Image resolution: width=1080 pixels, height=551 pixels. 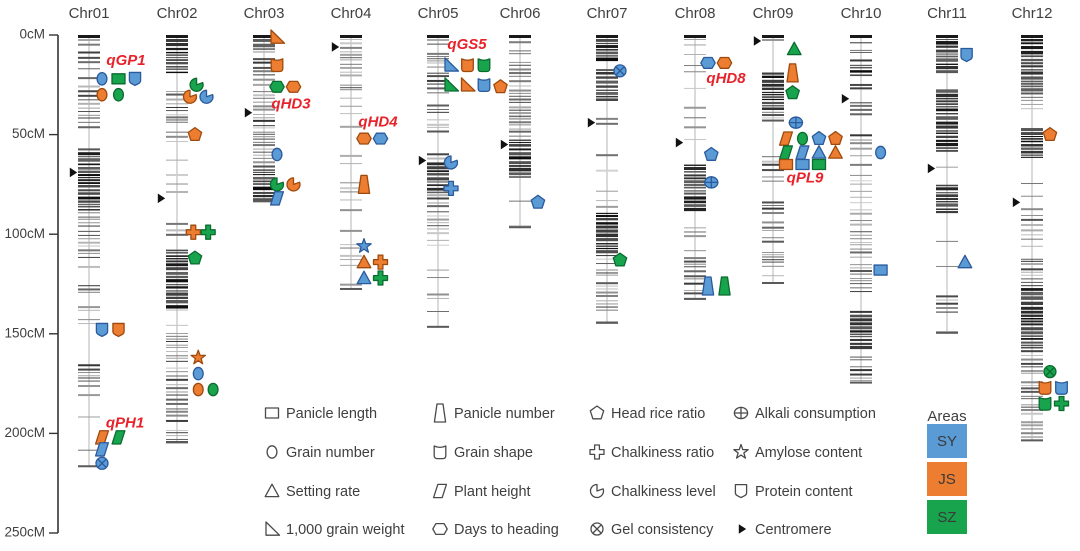 What do you see at coordinates (663, 492) in the screenshot?
I see `legend-item-label: Chalkiness level` at bounding box center [663, 492].